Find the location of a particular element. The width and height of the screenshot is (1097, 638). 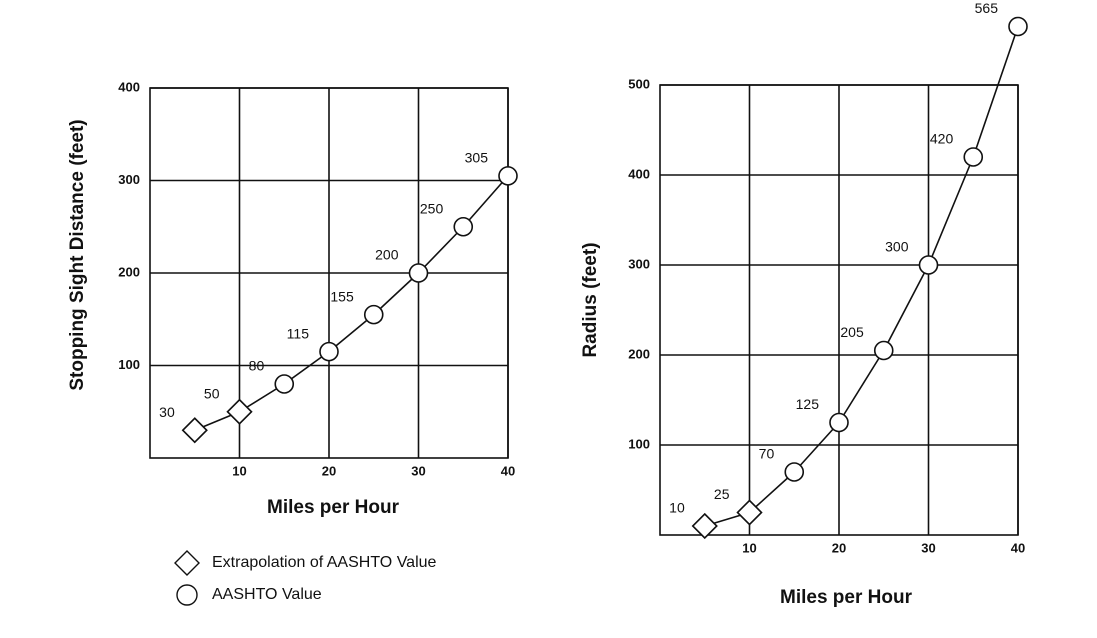

y-tick-label: 500 is located at coordinates (639, 83).